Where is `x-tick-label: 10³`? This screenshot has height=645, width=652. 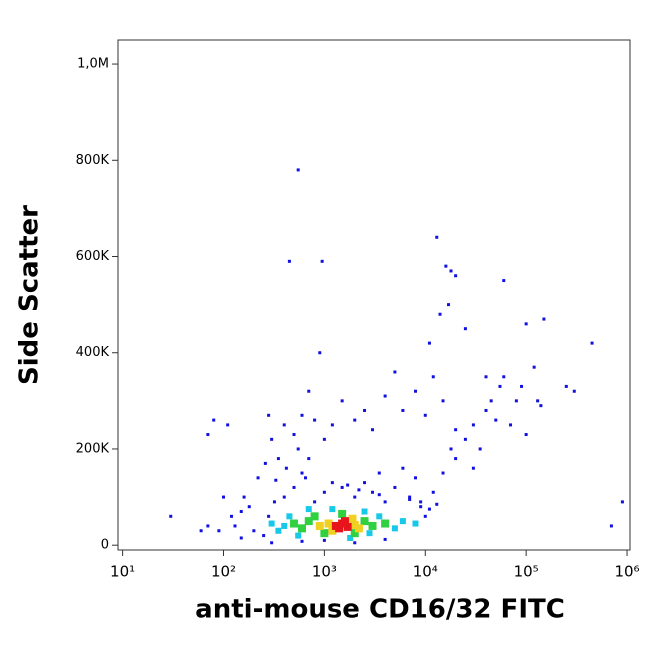 x-tick-label: 10³ is located at coordinates (324, 572).